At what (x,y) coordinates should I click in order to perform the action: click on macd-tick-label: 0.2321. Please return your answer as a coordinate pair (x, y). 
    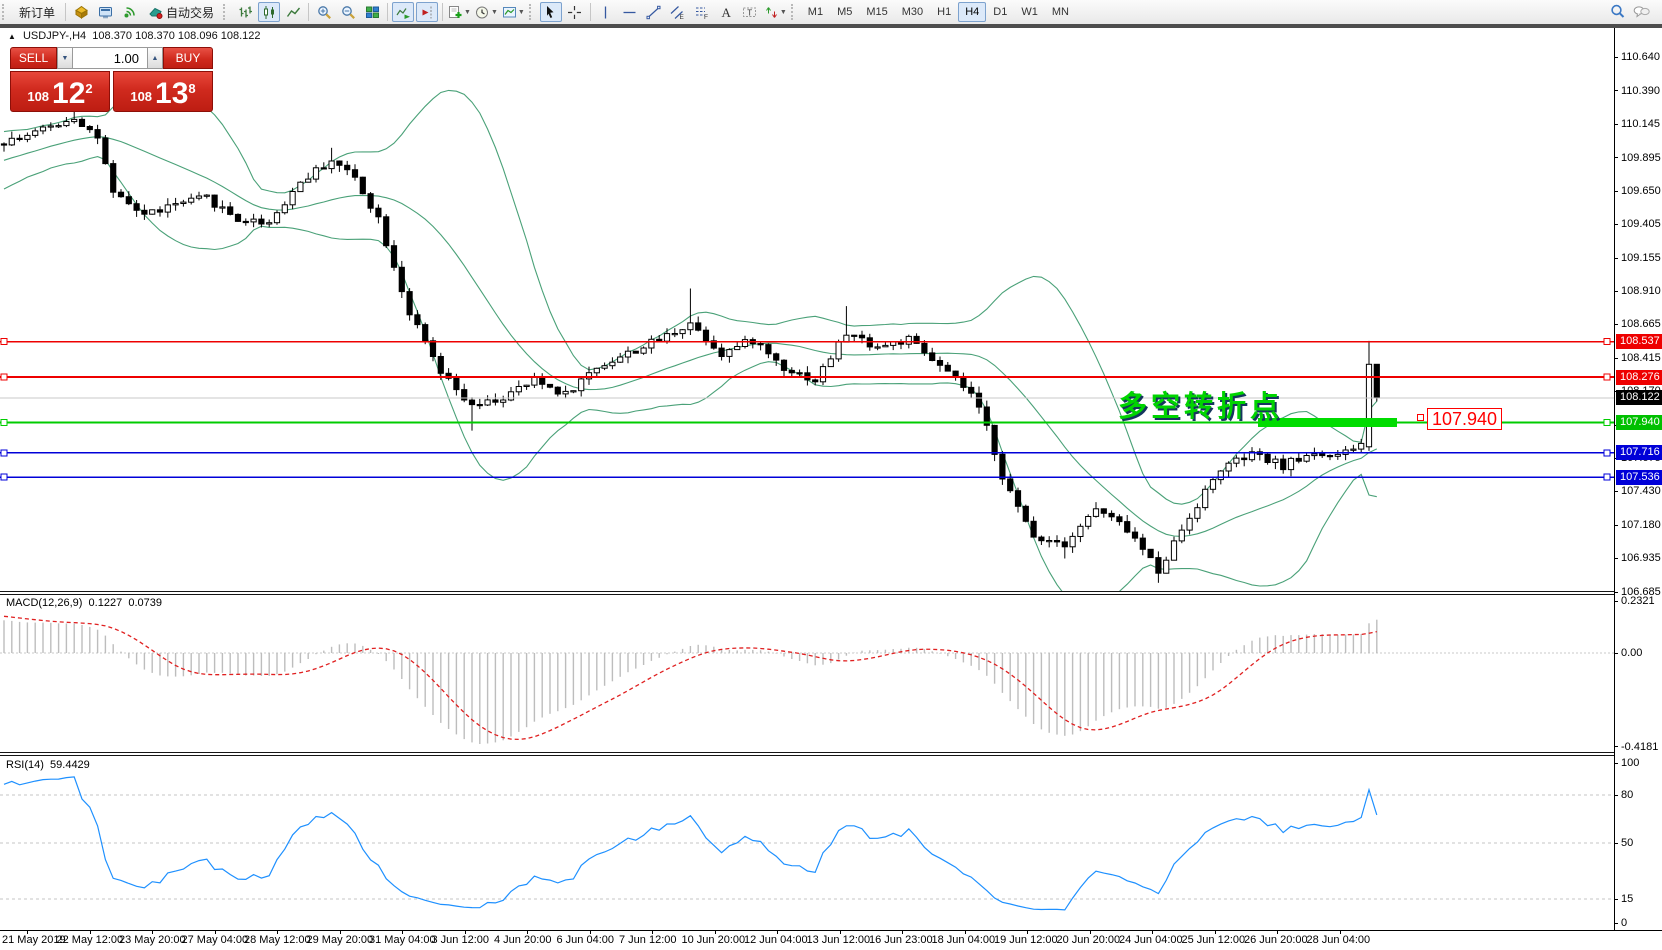
    Looking at the image, I should click on (1638, 601).